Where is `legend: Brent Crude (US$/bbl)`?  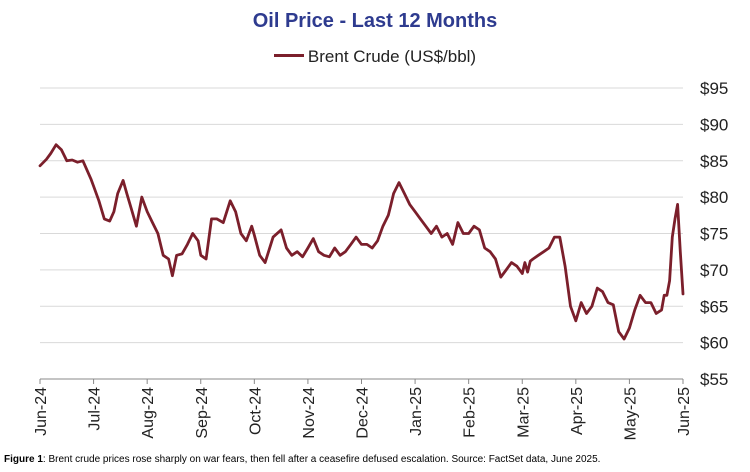 legend: Brent Crude (US$/bbl) is located at coordinates (375, 57).